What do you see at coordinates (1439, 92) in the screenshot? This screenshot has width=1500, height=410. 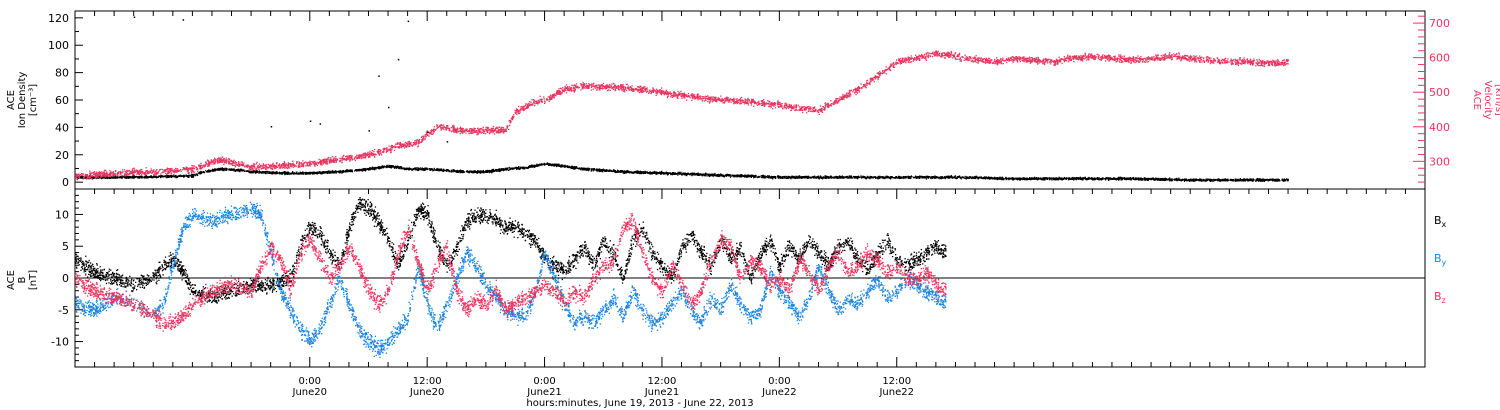 I see `velocity-tick-label: 500` at bounding box center [1439, 92].